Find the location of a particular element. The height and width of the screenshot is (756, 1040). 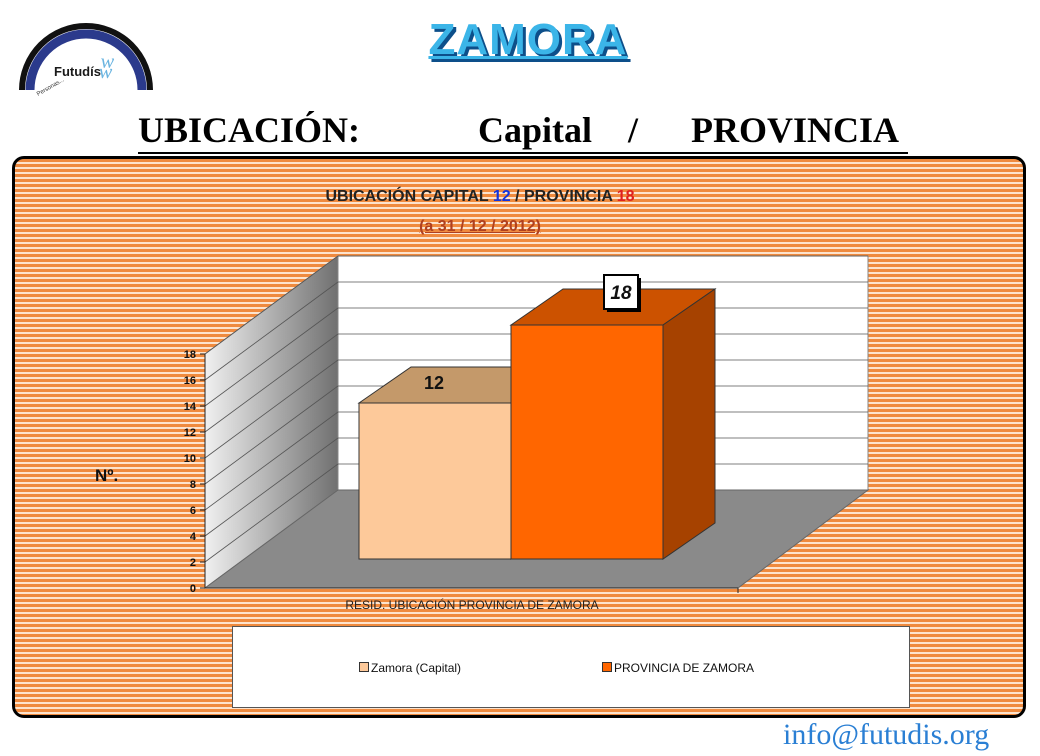

chart-title-middle: / PROVINCIA is located at coordinates (563, 196).